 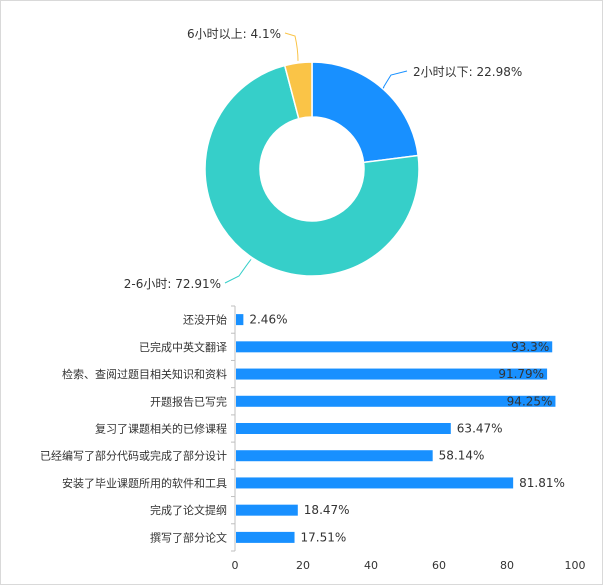 I want to click on bar-value-label-5: 63.47%, so click(x=480, y=429).